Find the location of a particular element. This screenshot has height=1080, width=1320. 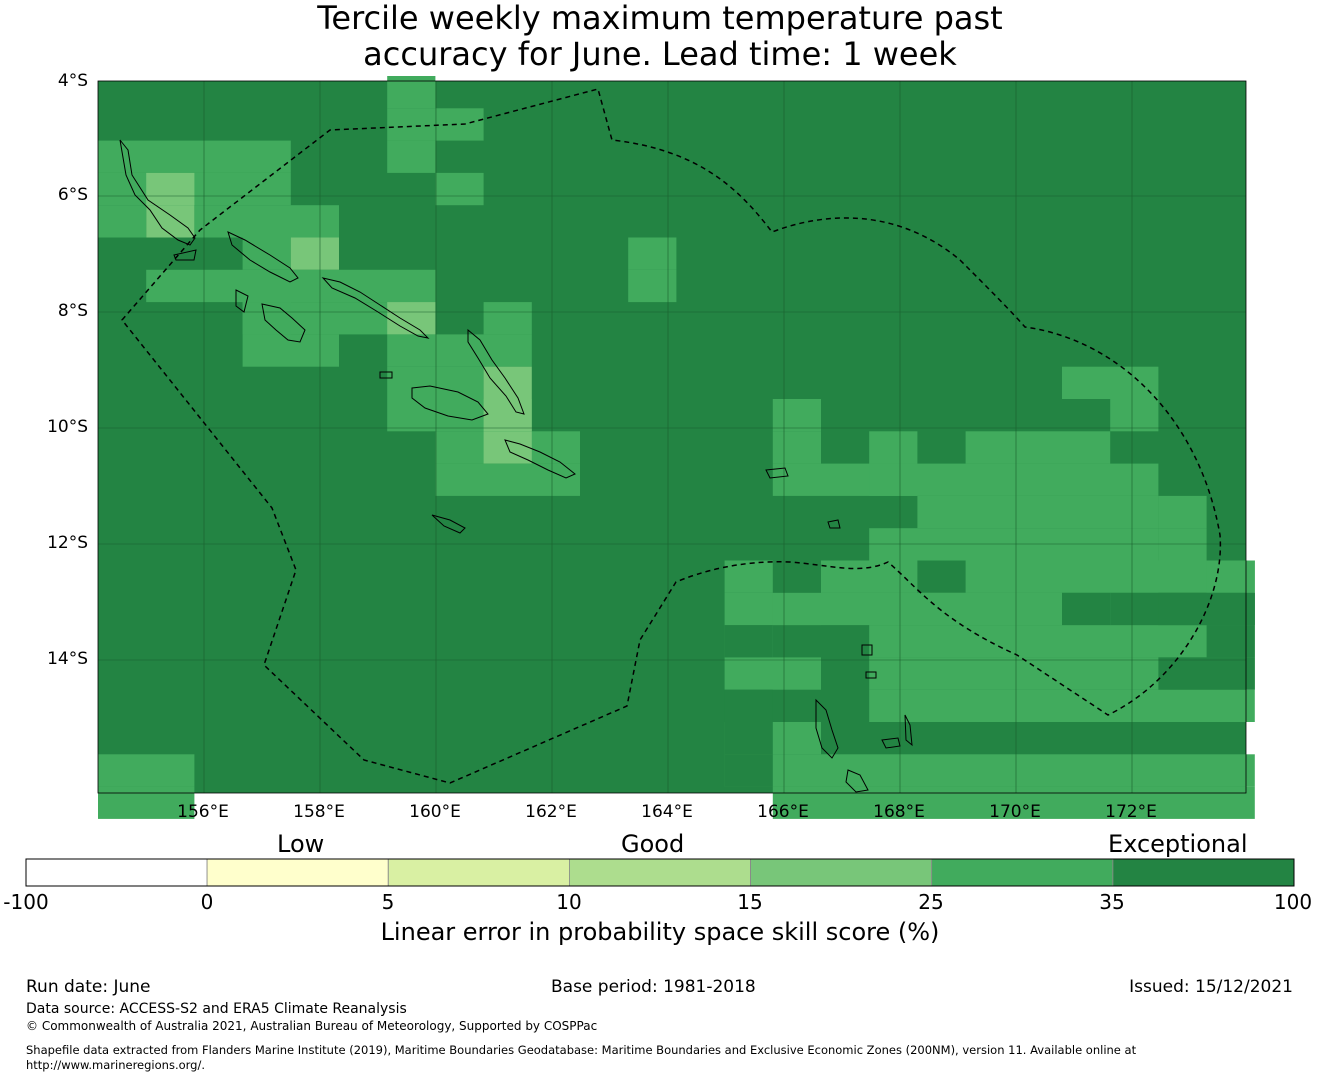

cb-tick: 15 is located at coordinates (750, 902).